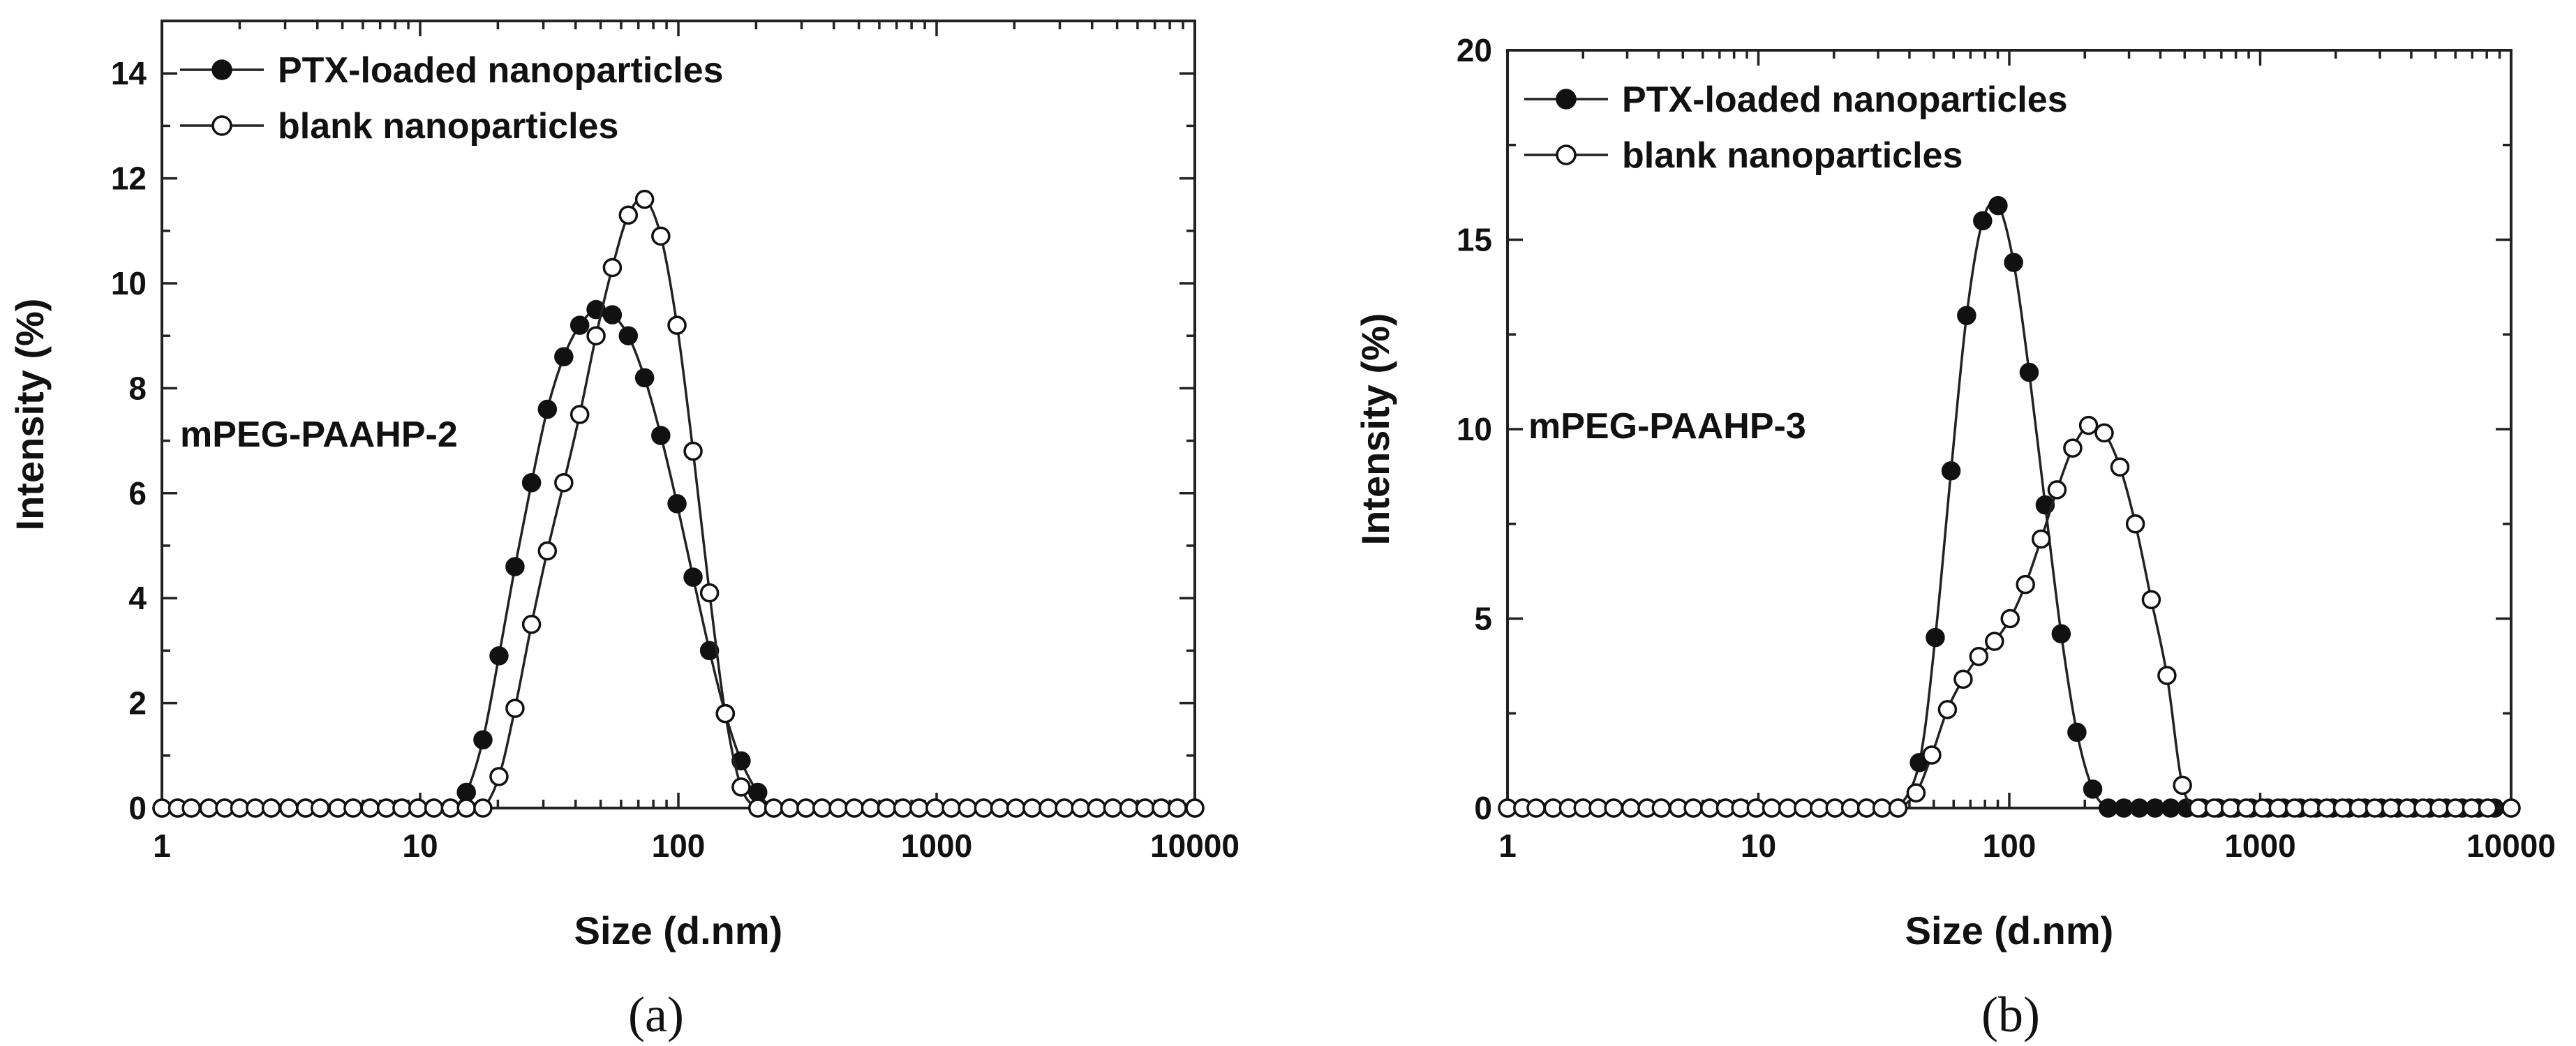  I want to click on x-tick-label: 10, so click(420, 846).